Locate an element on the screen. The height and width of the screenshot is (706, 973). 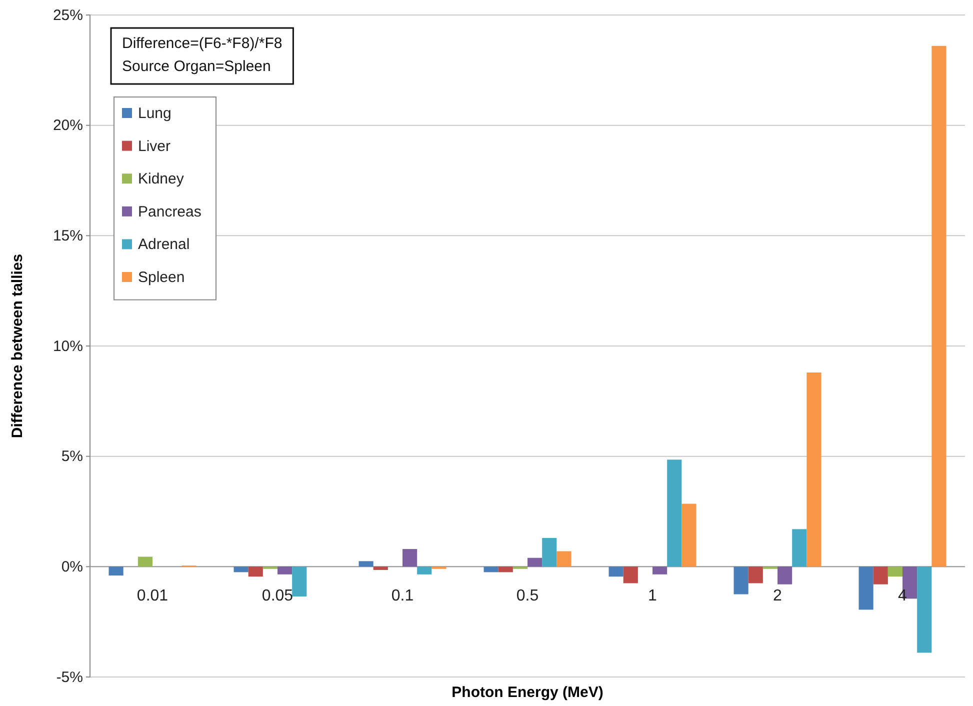
y-tick-label: 0% is located at coordinates (72, 567).